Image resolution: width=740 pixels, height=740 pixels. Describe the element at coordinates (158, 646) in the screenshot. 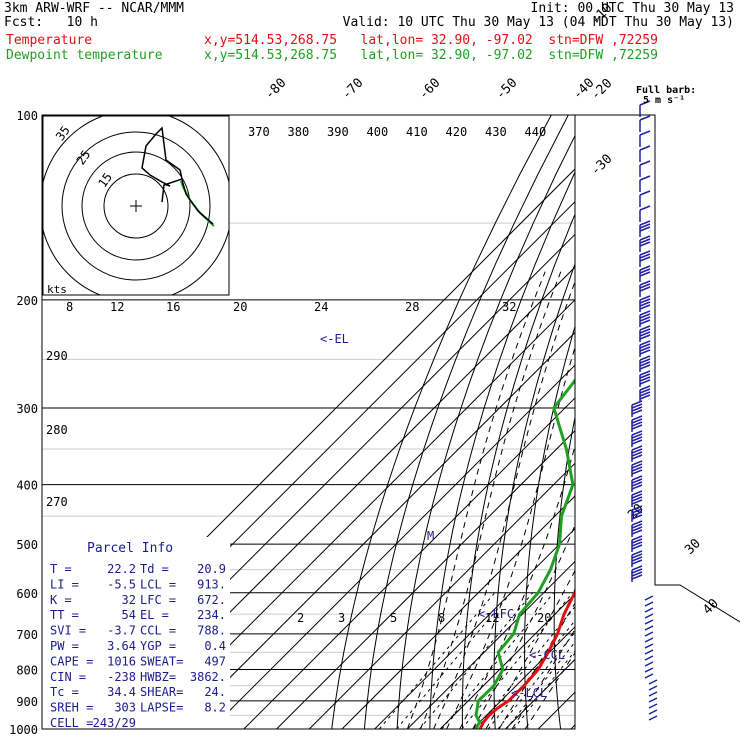

I see `stat-label: YGP =` at that location.